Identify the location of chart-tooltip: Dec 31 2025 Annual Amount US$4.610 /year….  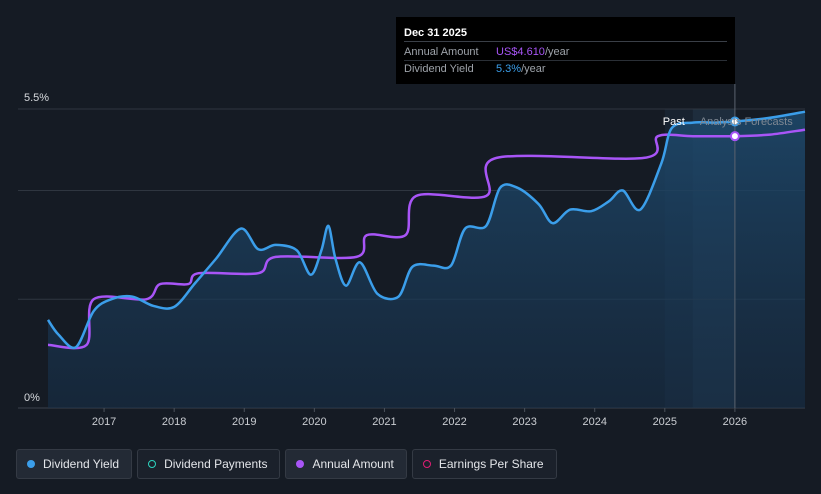
(565, 50).